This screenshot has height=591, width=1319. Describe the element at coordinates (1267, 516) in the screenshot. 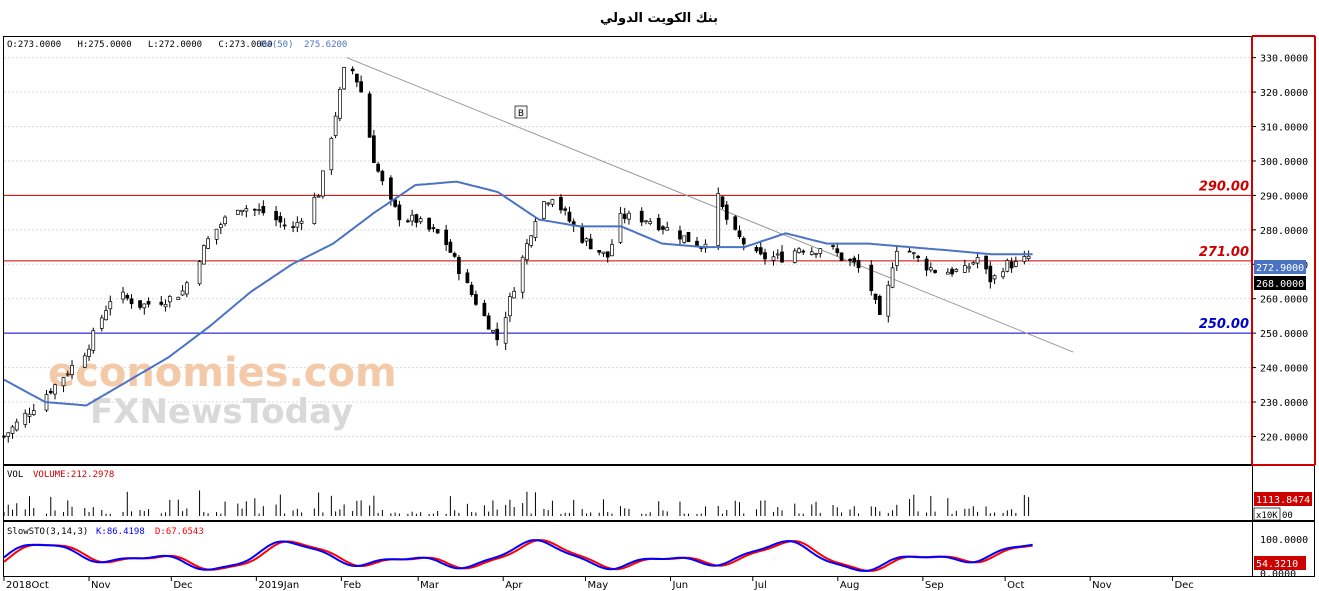

I see `volume-scale: x10K` at that location.